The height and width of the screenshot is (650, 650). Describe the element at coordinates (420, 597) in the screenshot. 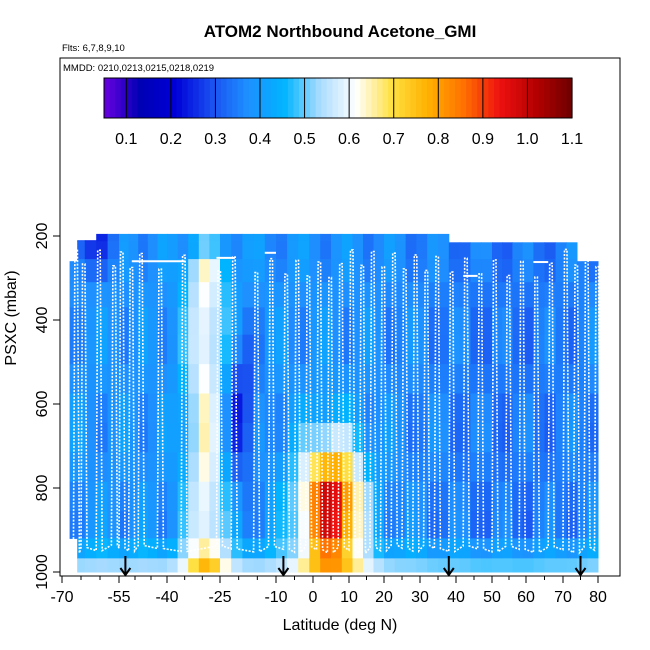

I see `x-tick-label: 30` at that location.